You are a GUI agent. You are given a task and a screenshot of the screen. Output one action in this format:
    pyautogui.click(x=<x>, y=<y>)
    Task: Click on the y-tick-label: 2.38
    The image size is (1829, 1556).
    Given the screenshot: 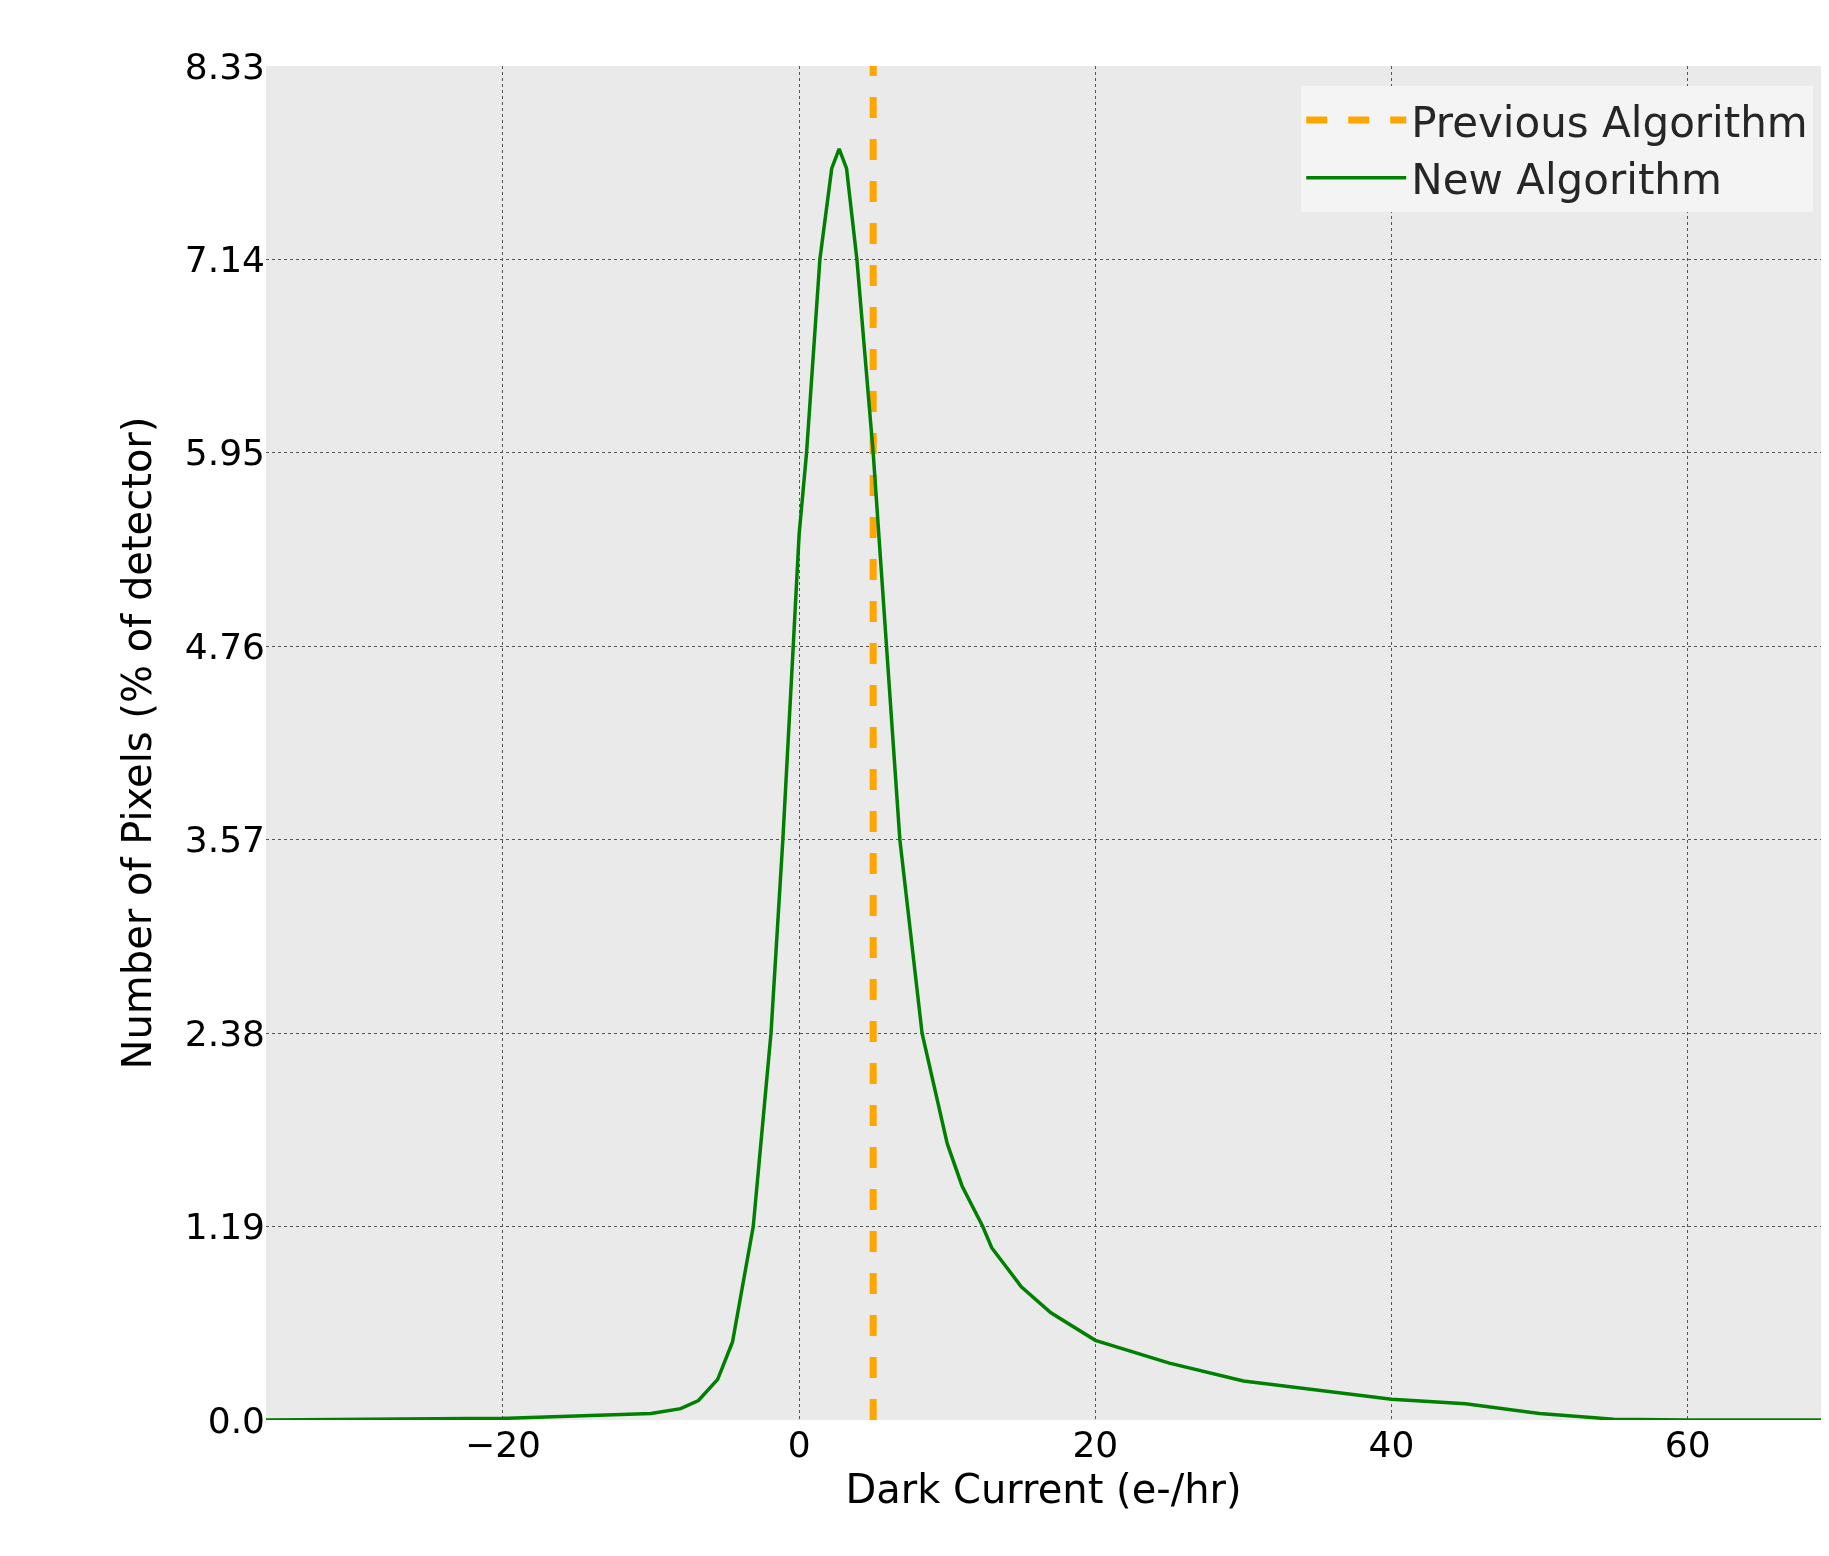 What is the action you would take?
    pyautogui.click(x=224, y=1033)
    